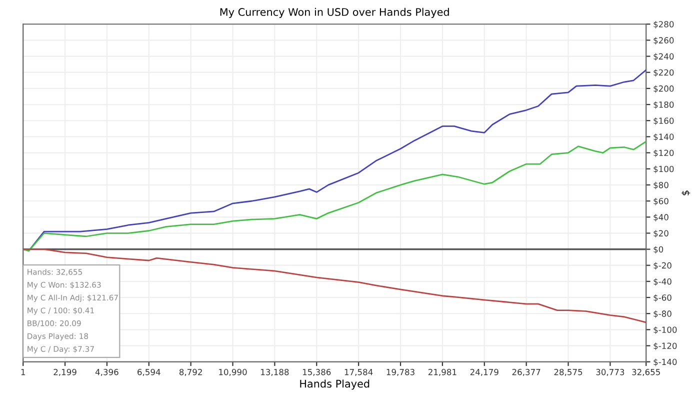  Describe the element at coordinates (610, 372) in the screenshot. I see `x-tick-label: 30,773` at that location.